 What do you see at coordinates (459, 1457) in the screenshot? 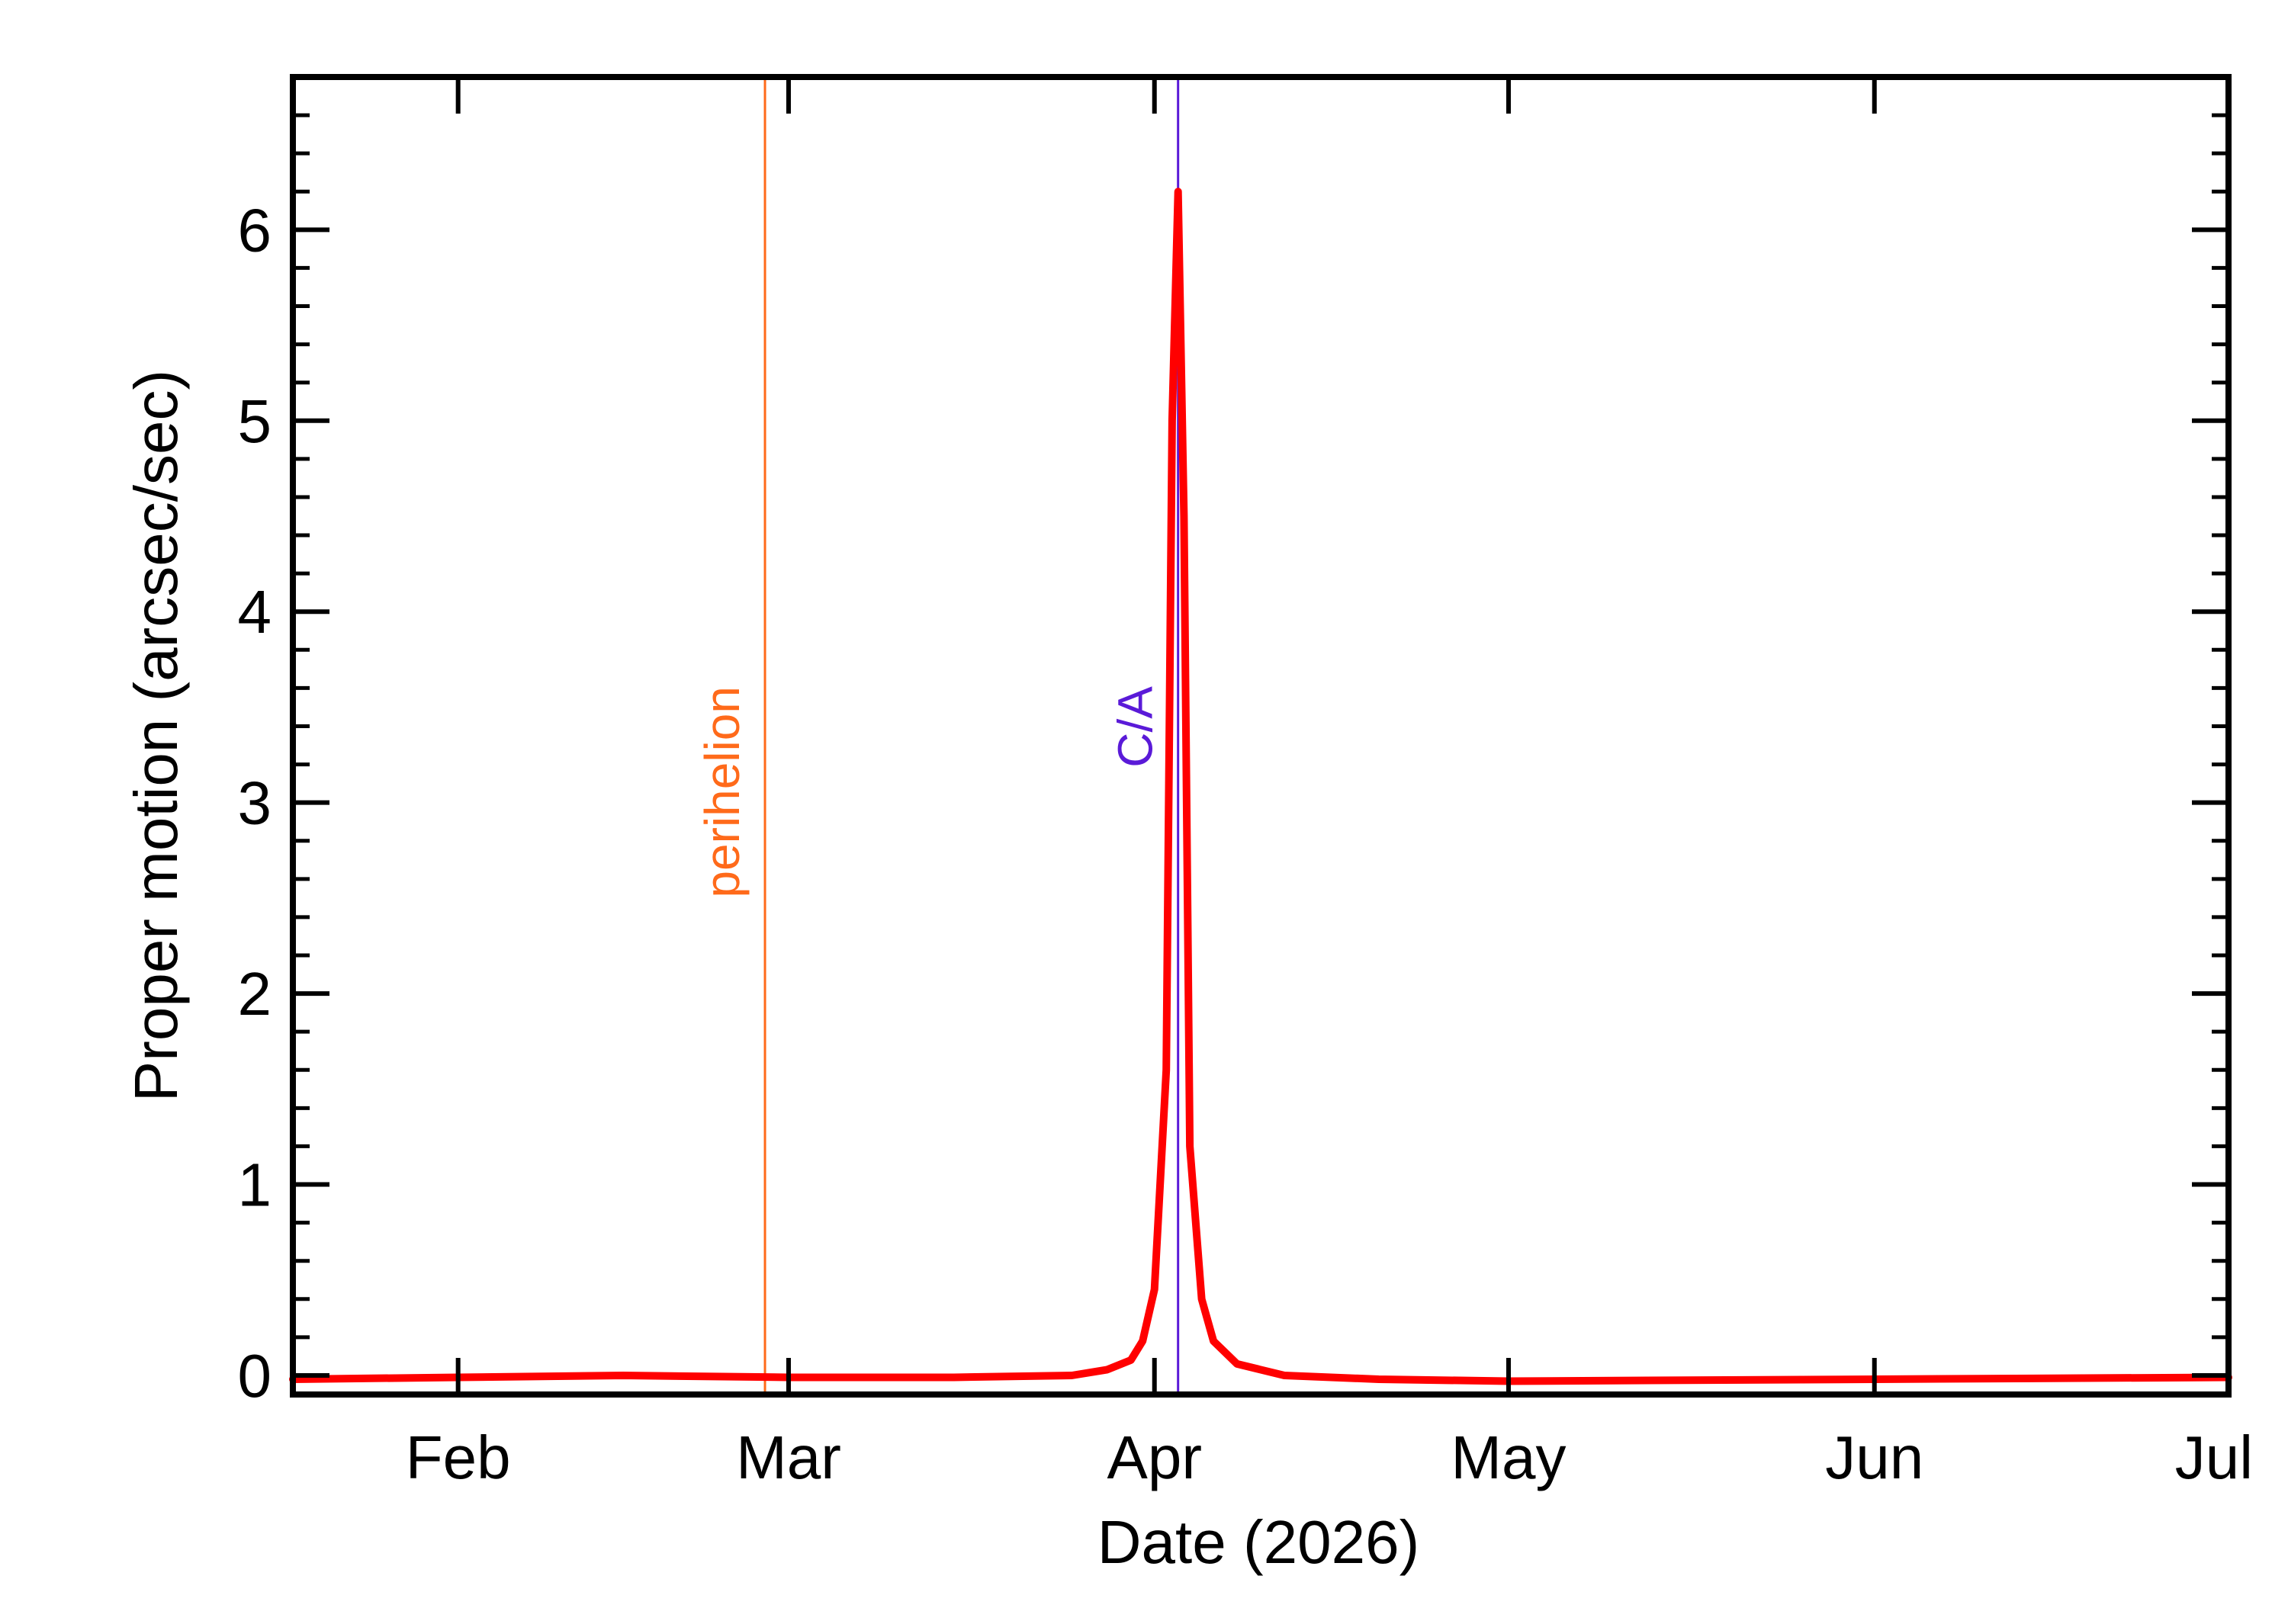
I see `x-tick-label: Feb` at bounding box center [459, 1457].